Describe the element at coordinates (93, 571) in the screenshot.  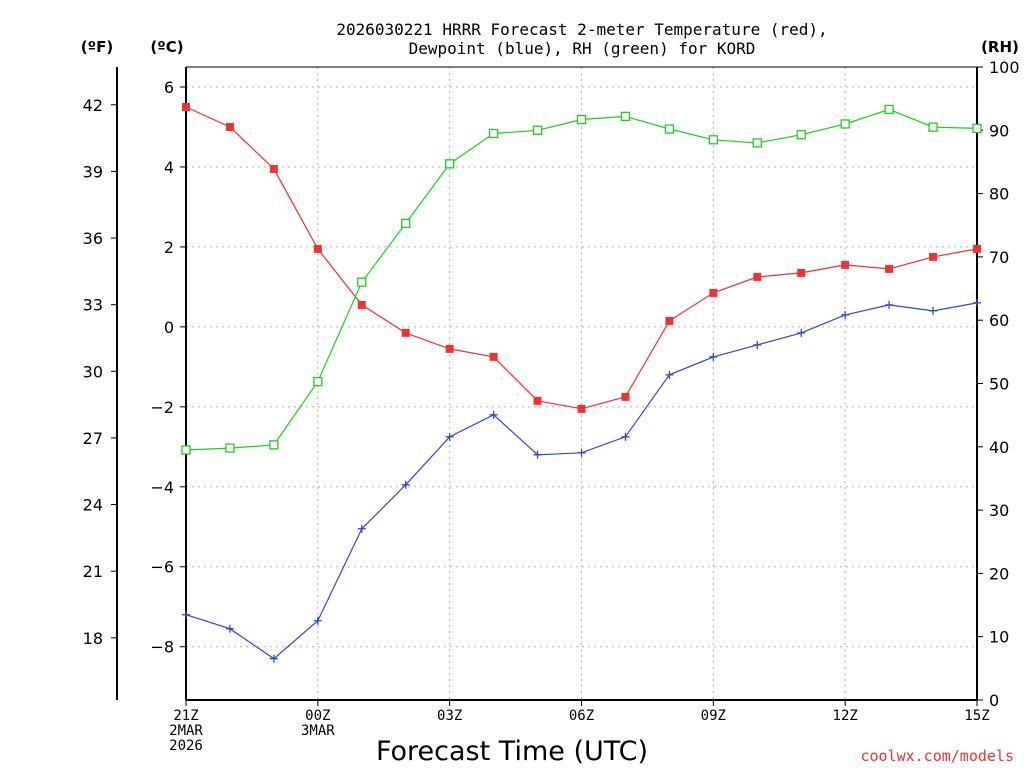
I see `fahrenheit-tick-label: 21` at that location.